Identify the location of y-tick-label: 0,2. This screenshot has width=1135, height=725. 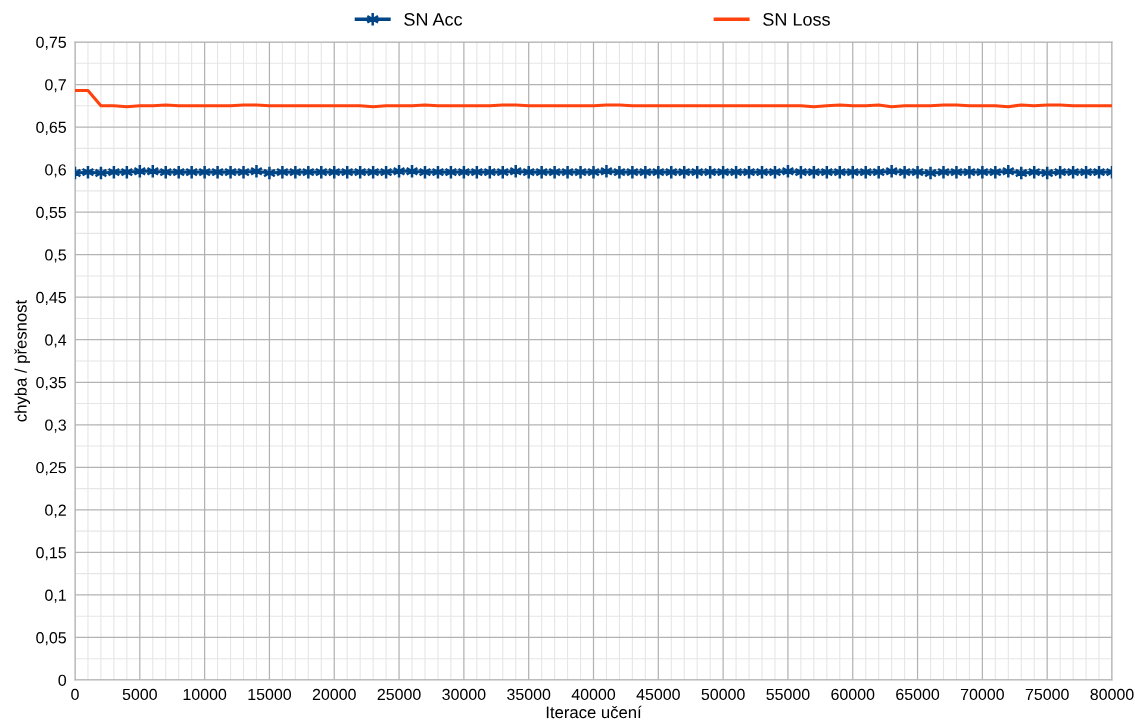
(55, 511).